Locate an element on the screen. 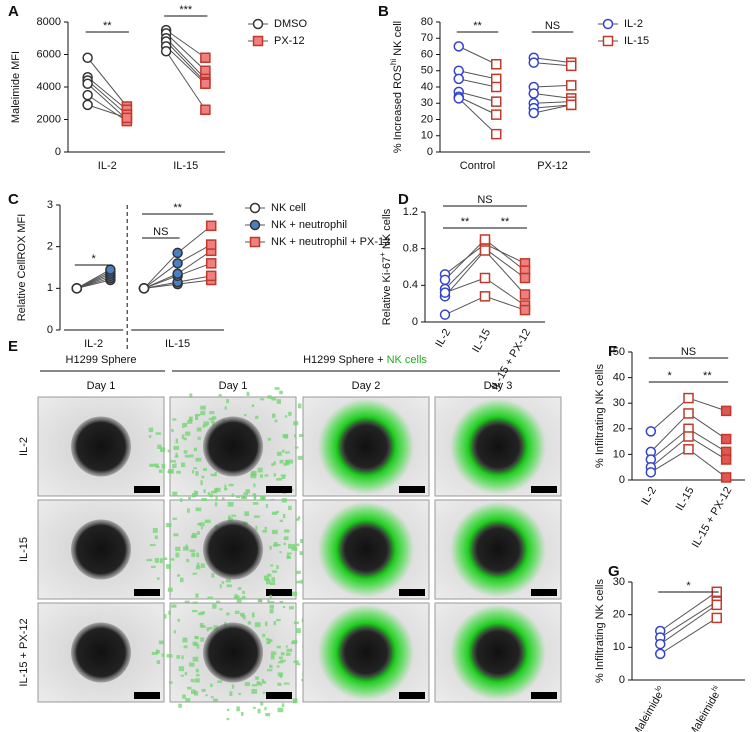 The width and height of the screenshot is (752, 732). y-axis-label: % Infiltrating NK cells is located at coordinates (600, 631).